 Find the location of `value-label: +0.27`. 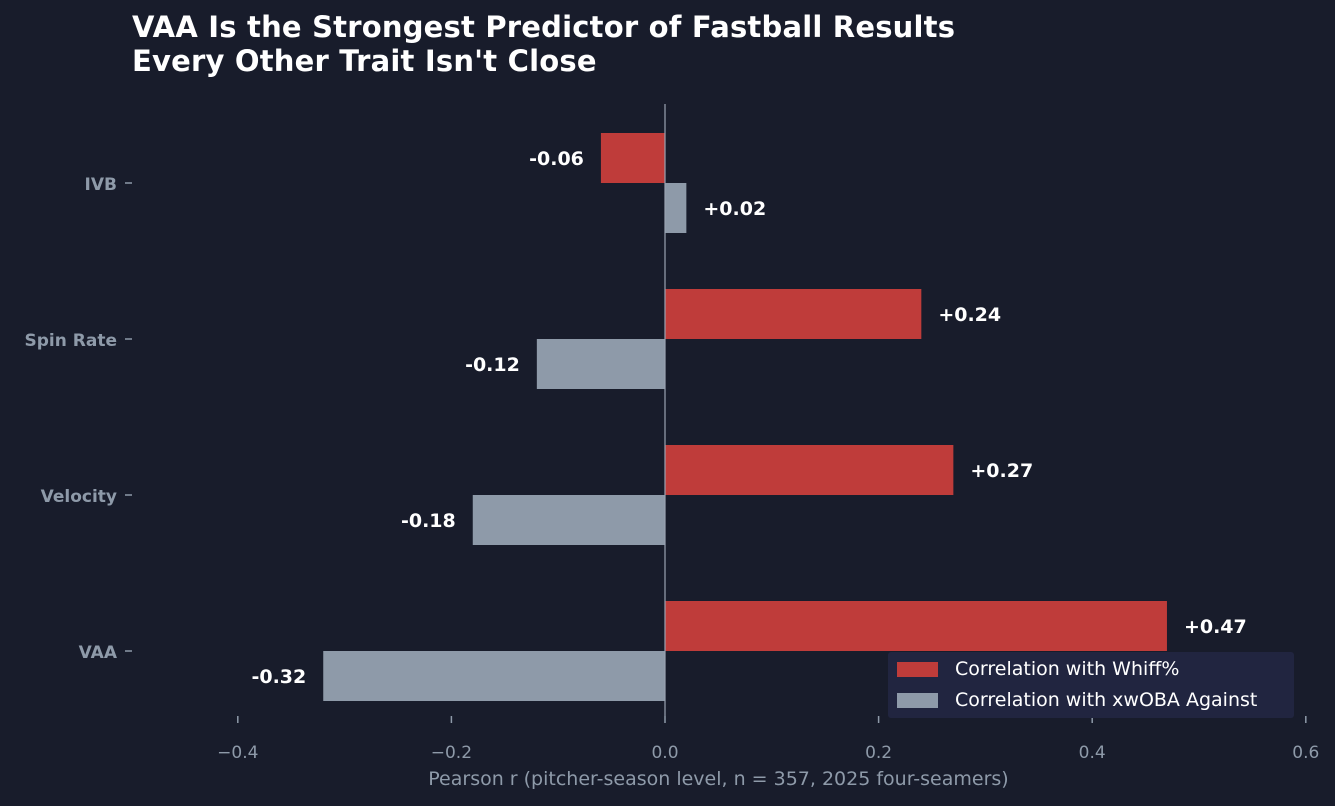

value-label: +0.27 is located at coordinates (1001, 471).